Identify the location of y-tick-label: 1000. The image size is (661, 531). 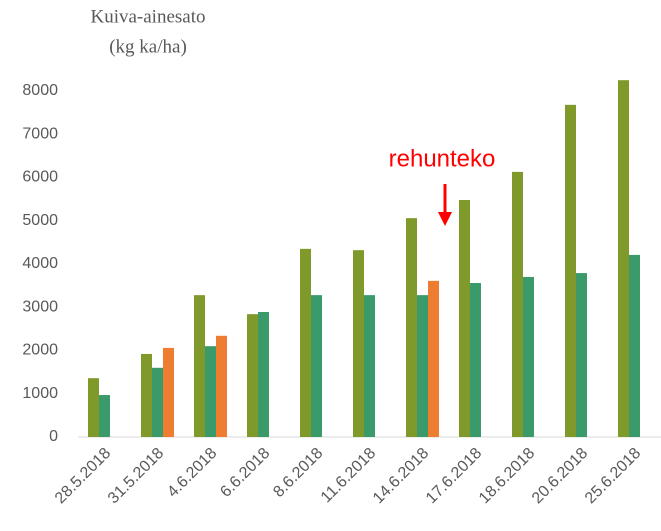
(40, 393).